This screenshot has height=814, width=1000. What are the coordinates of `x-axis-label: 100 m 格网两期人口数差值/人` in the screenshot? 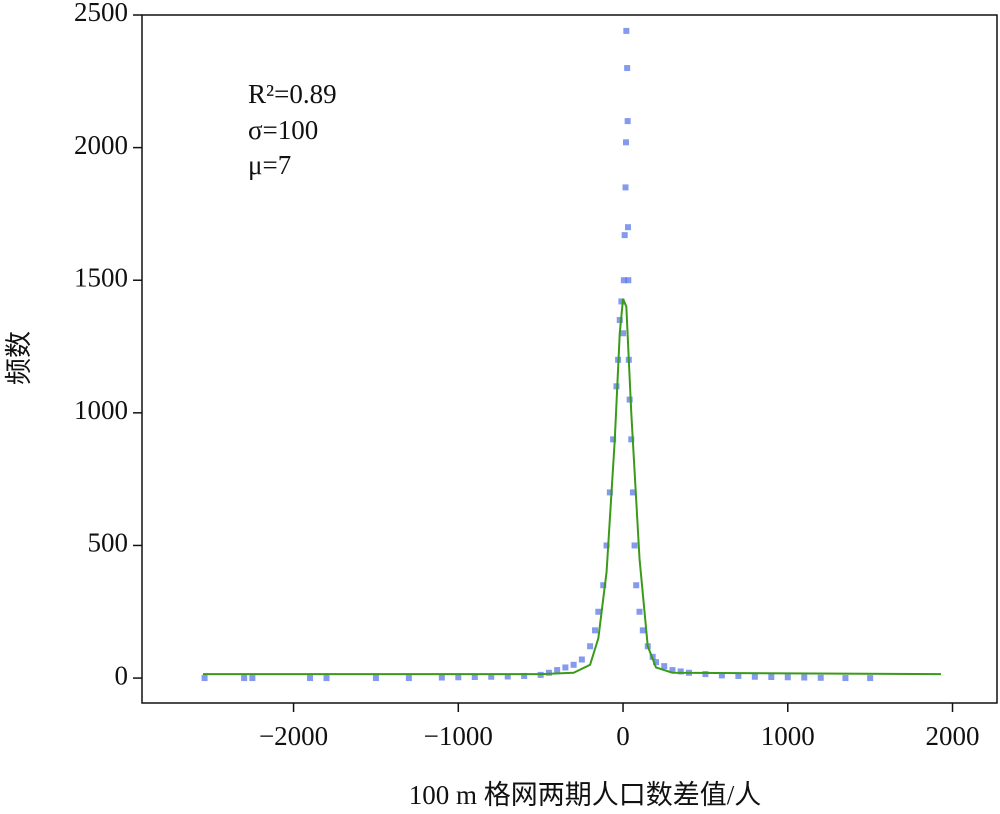 It's located at (585, 795).